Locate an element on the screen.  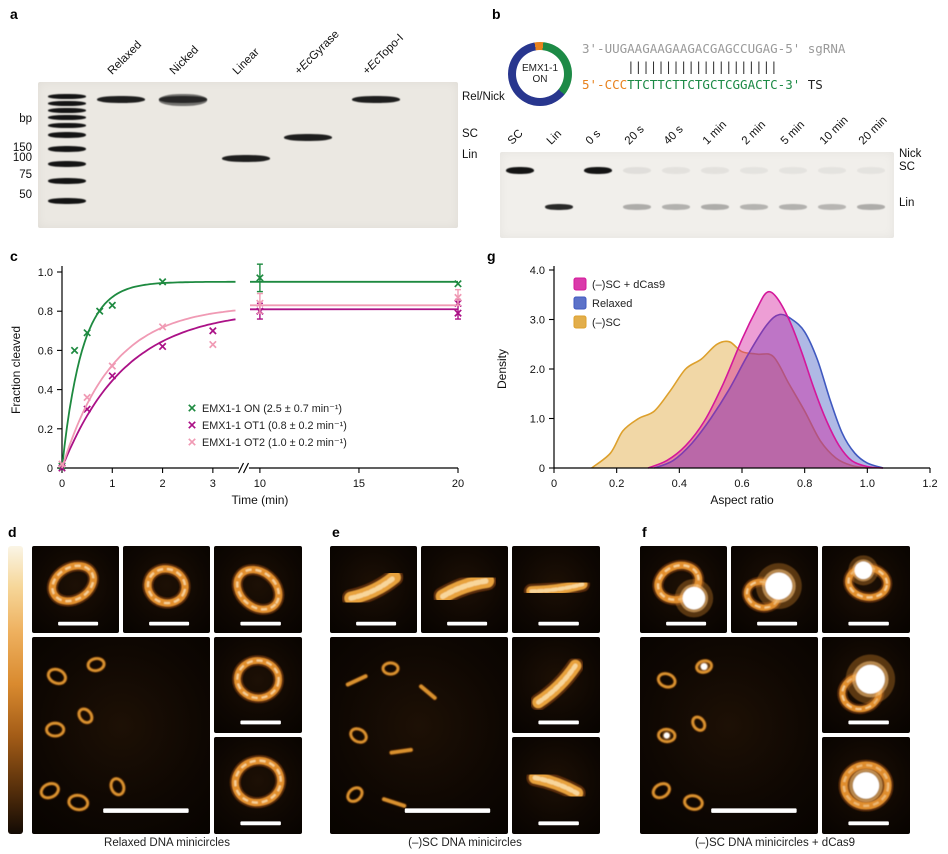
panel-label-f: f is located at coordinates (644, 532).